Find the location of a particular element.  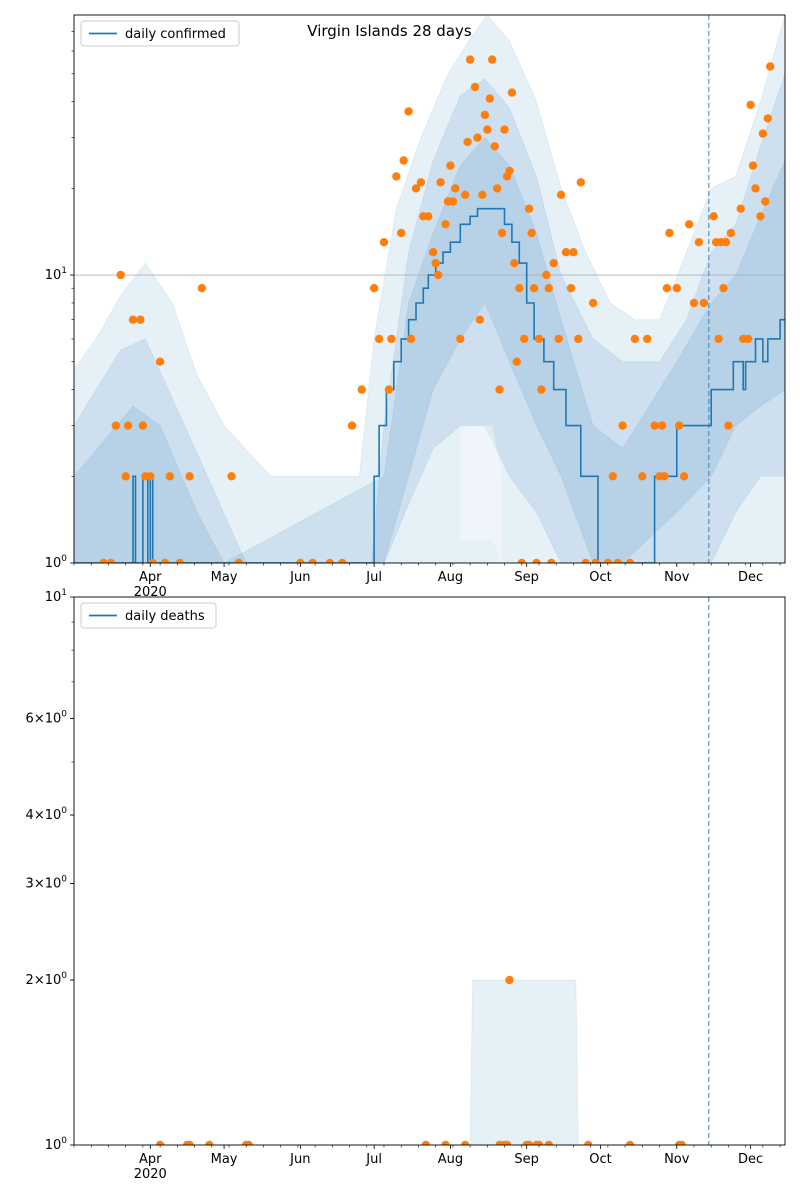

x-tick-label: Jul is located at coordinates (373, 1159).